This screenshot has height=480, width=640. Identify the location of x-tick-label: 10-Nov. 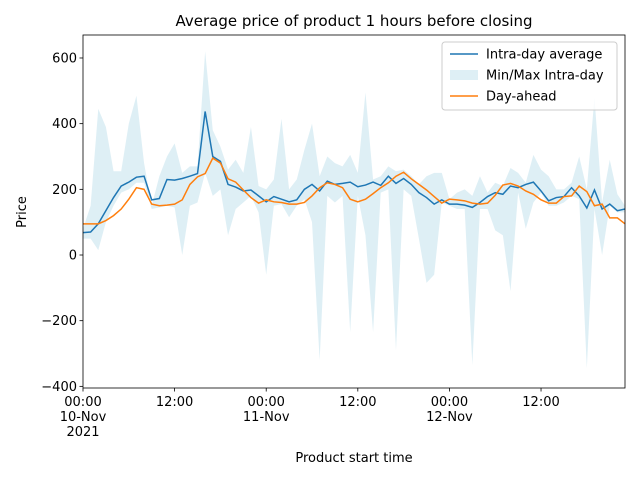
(83, 417).